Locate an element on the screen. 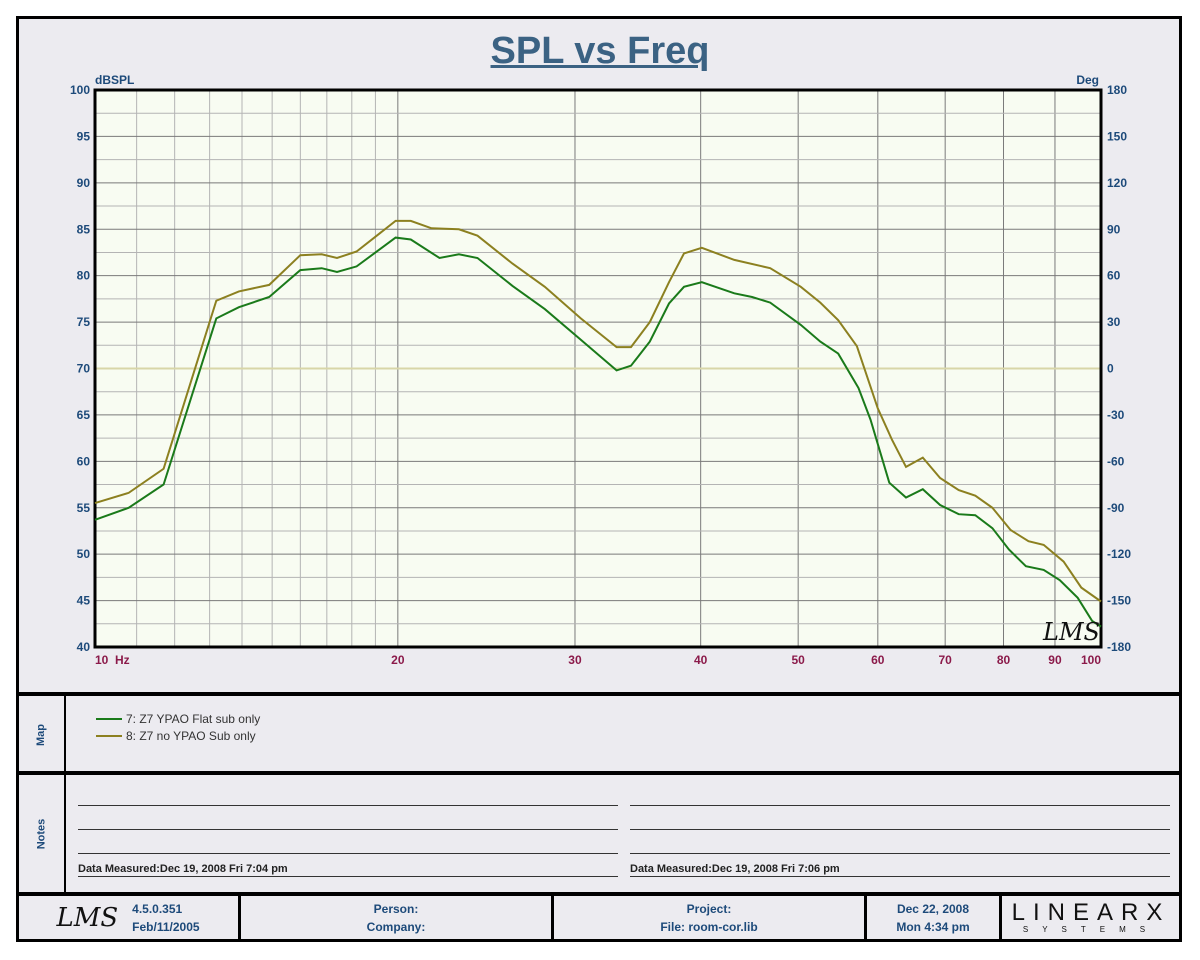  y-tick-label: 50 is located at coordinates (84, 554).